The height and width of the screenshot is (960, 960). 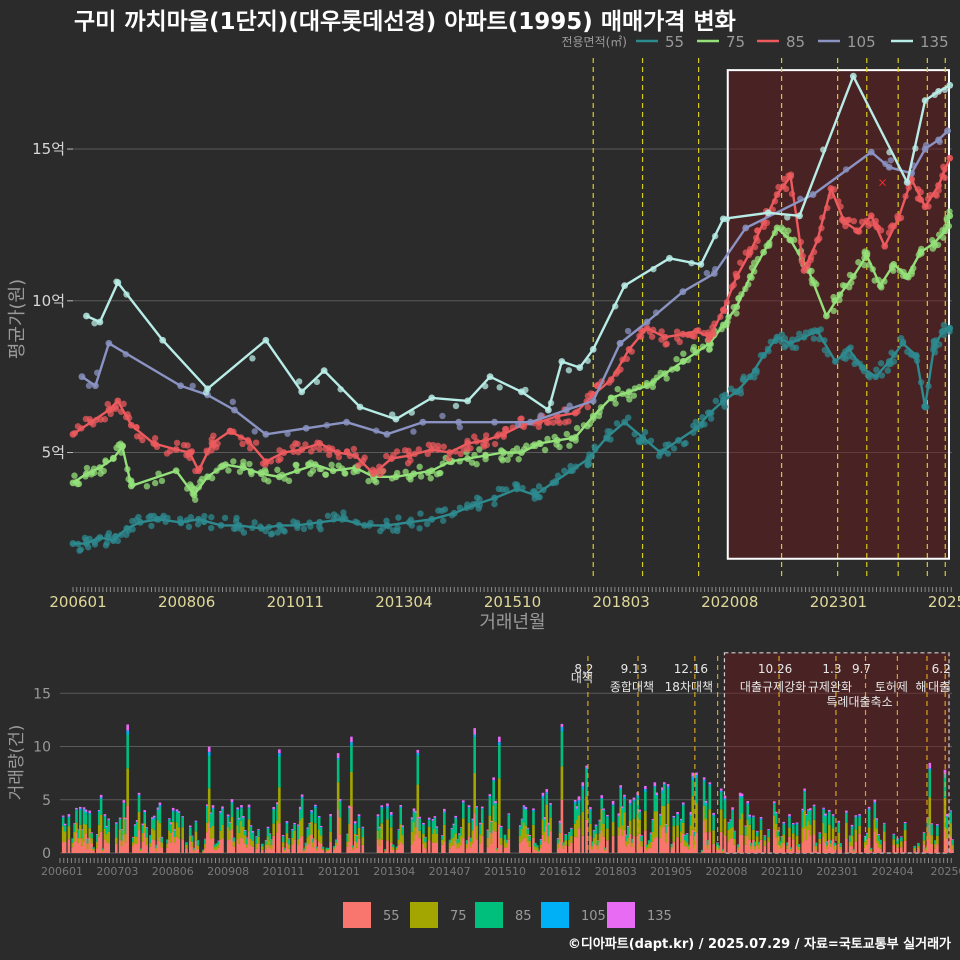 What do you see at coordinates (691, 669) in the screenshot?
I see `policy-date: 12.16` at bounding box center [691, 669].